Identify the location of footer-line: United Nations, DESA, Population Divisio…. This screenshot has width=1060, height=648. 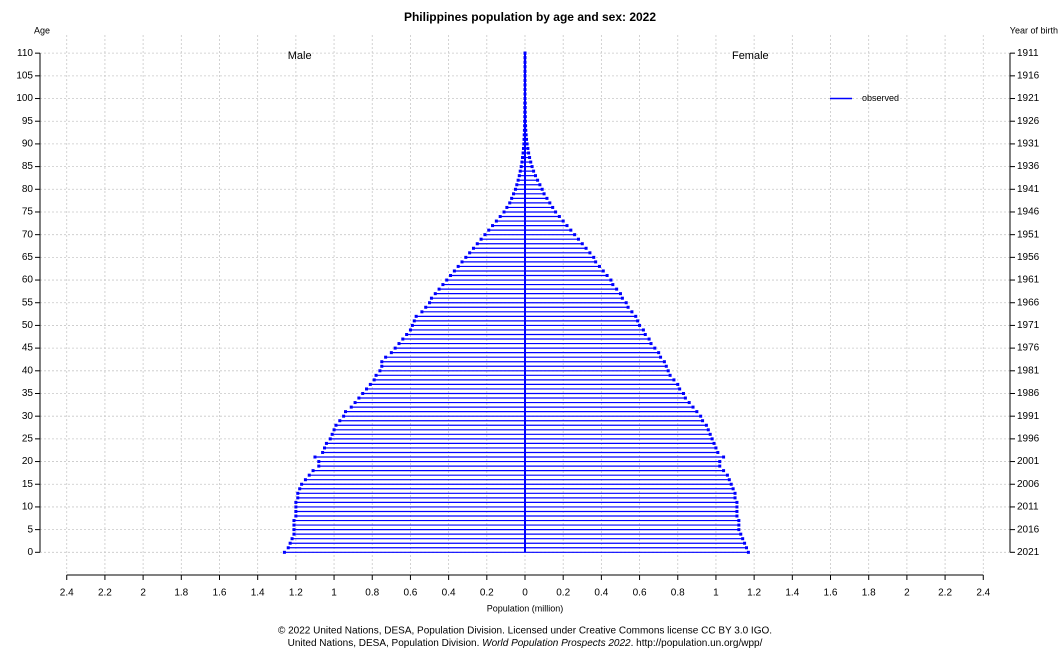
(525, 643).